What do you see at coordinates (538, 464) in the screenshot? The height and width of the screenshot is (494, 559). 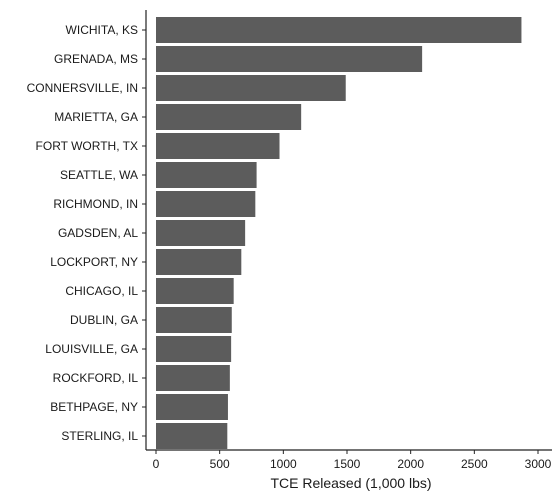 I see `x-tick-label-3000: 3000` at bounding box center [538, 464].